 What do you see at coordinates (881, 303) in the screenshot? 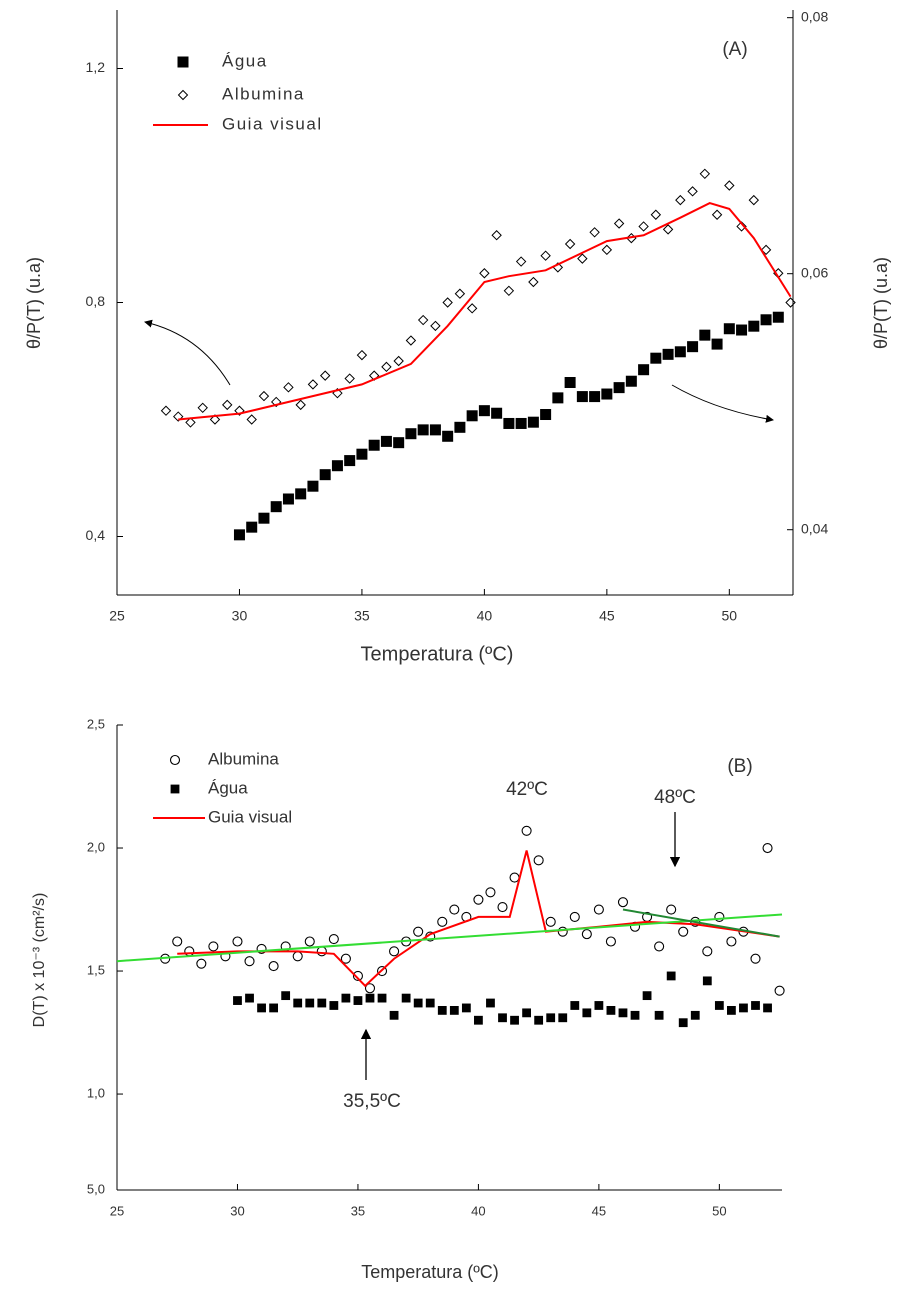
I see `y2-axis-label: θ/P(T) (u.a)` at bounding box center [881, 303].